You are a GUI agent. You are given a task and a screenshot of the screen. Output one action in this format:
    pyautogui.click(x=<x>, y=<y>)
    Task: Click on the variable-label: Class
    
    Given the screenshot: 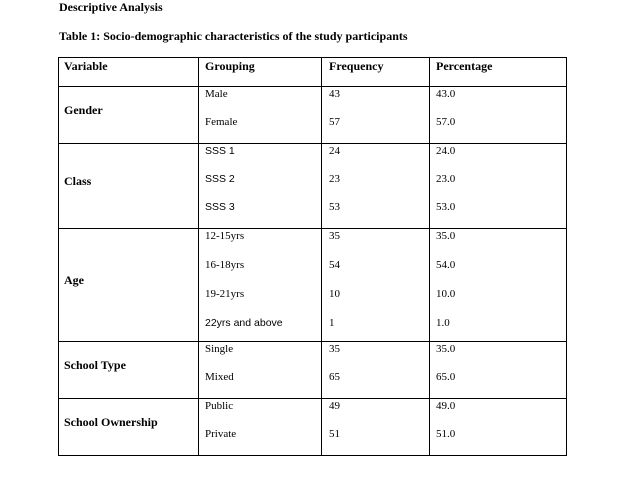 What is the action you would take?
    pyautogui.click(x=78, y=180)
    